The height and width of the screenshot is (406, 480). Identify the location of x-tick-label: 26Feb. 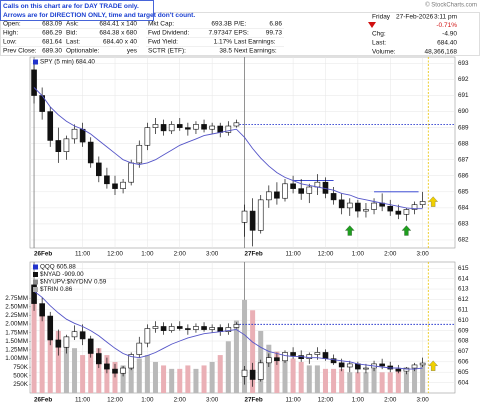
(43, 400).